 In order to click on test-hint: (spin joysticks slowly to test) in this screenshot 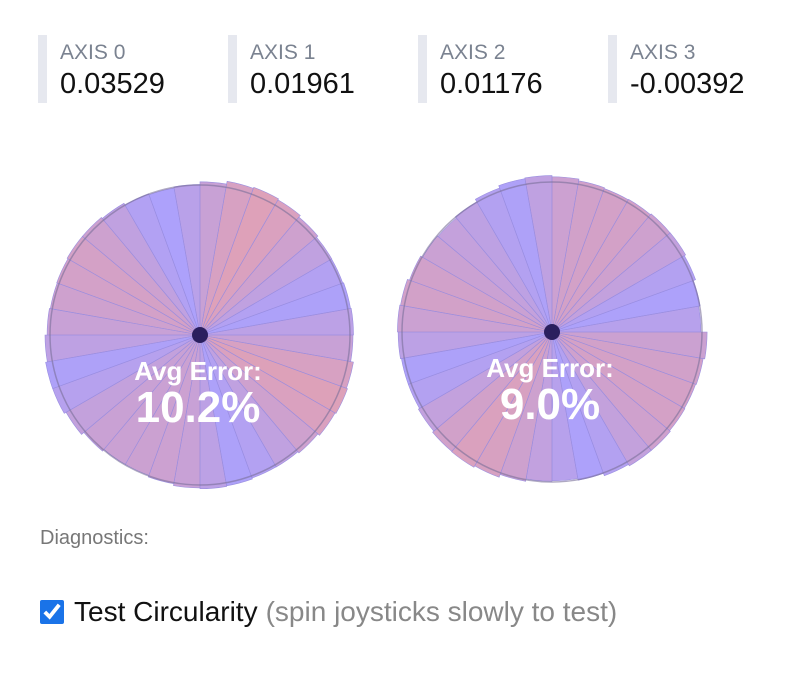, I will do `click(441, 611)`.